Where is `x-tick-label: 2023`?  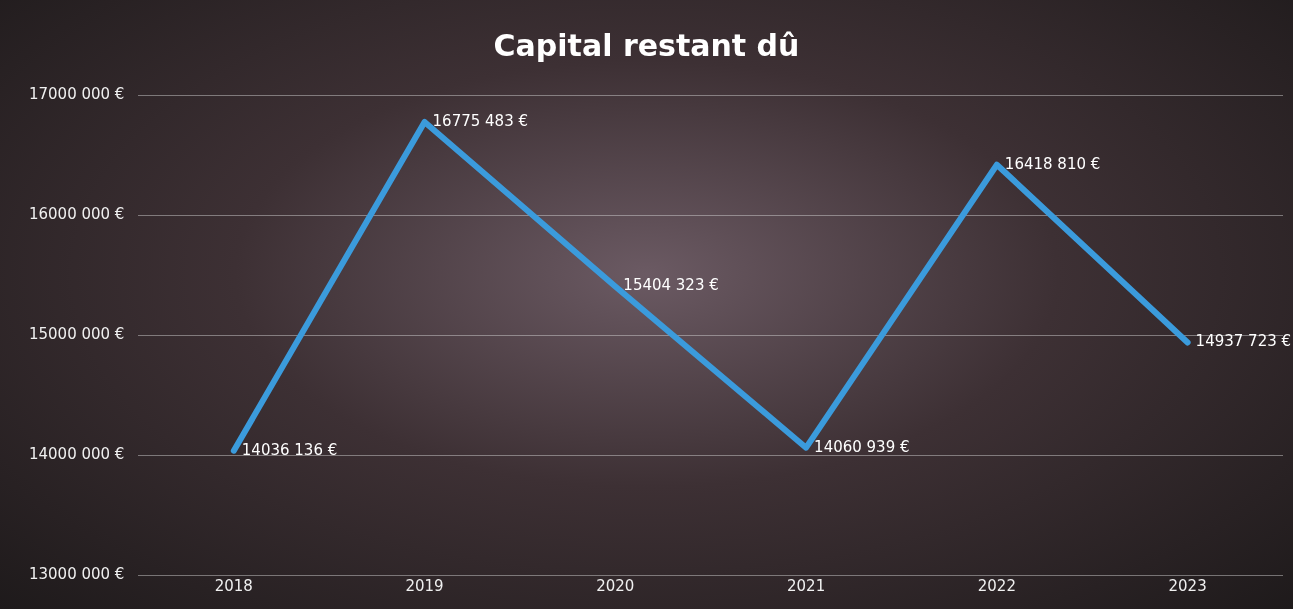 x-tick-label: 2023 is located at coordinates (1187, 585).